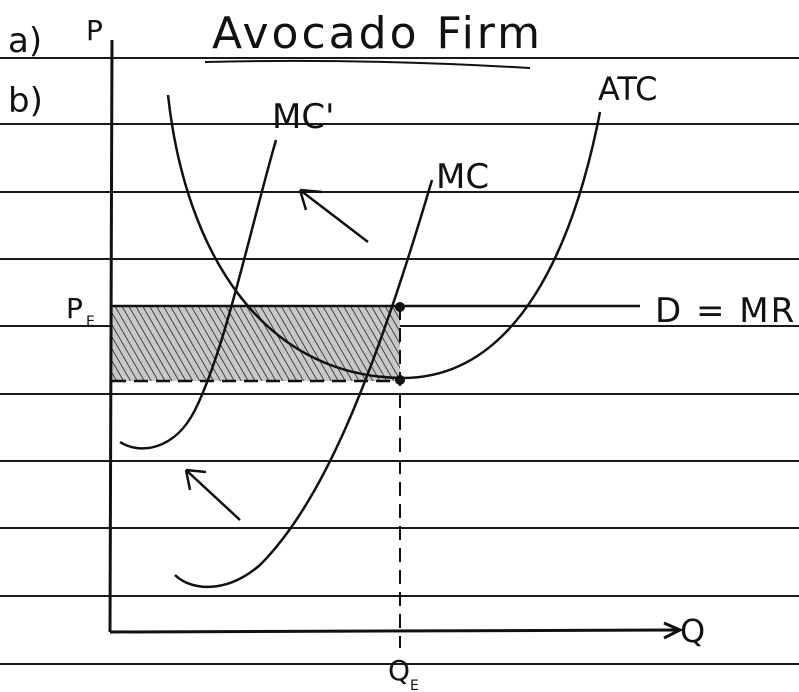 This screenshot has height=692, width=799. What do you see at coordinates (395, 631) in the screenshot?
I see `quantity-axis-line` at bounding box center [395, 631].